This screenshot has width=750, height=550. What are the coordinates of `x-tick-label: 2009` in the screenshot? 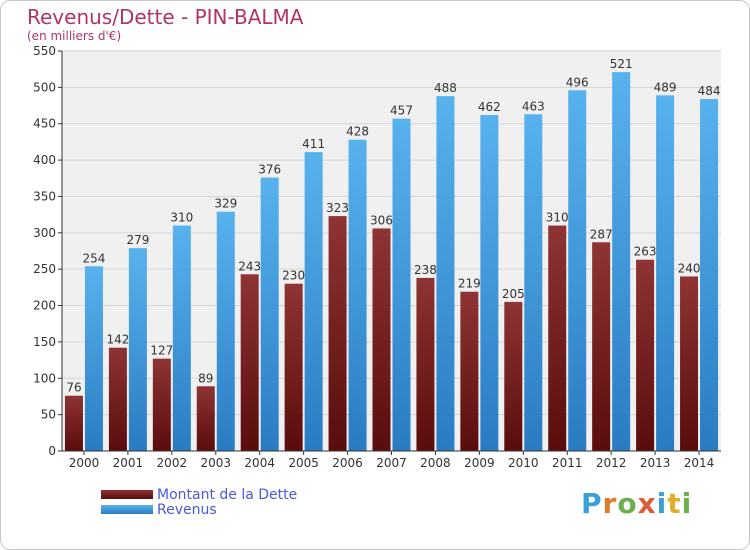 It's located at (479, 463).